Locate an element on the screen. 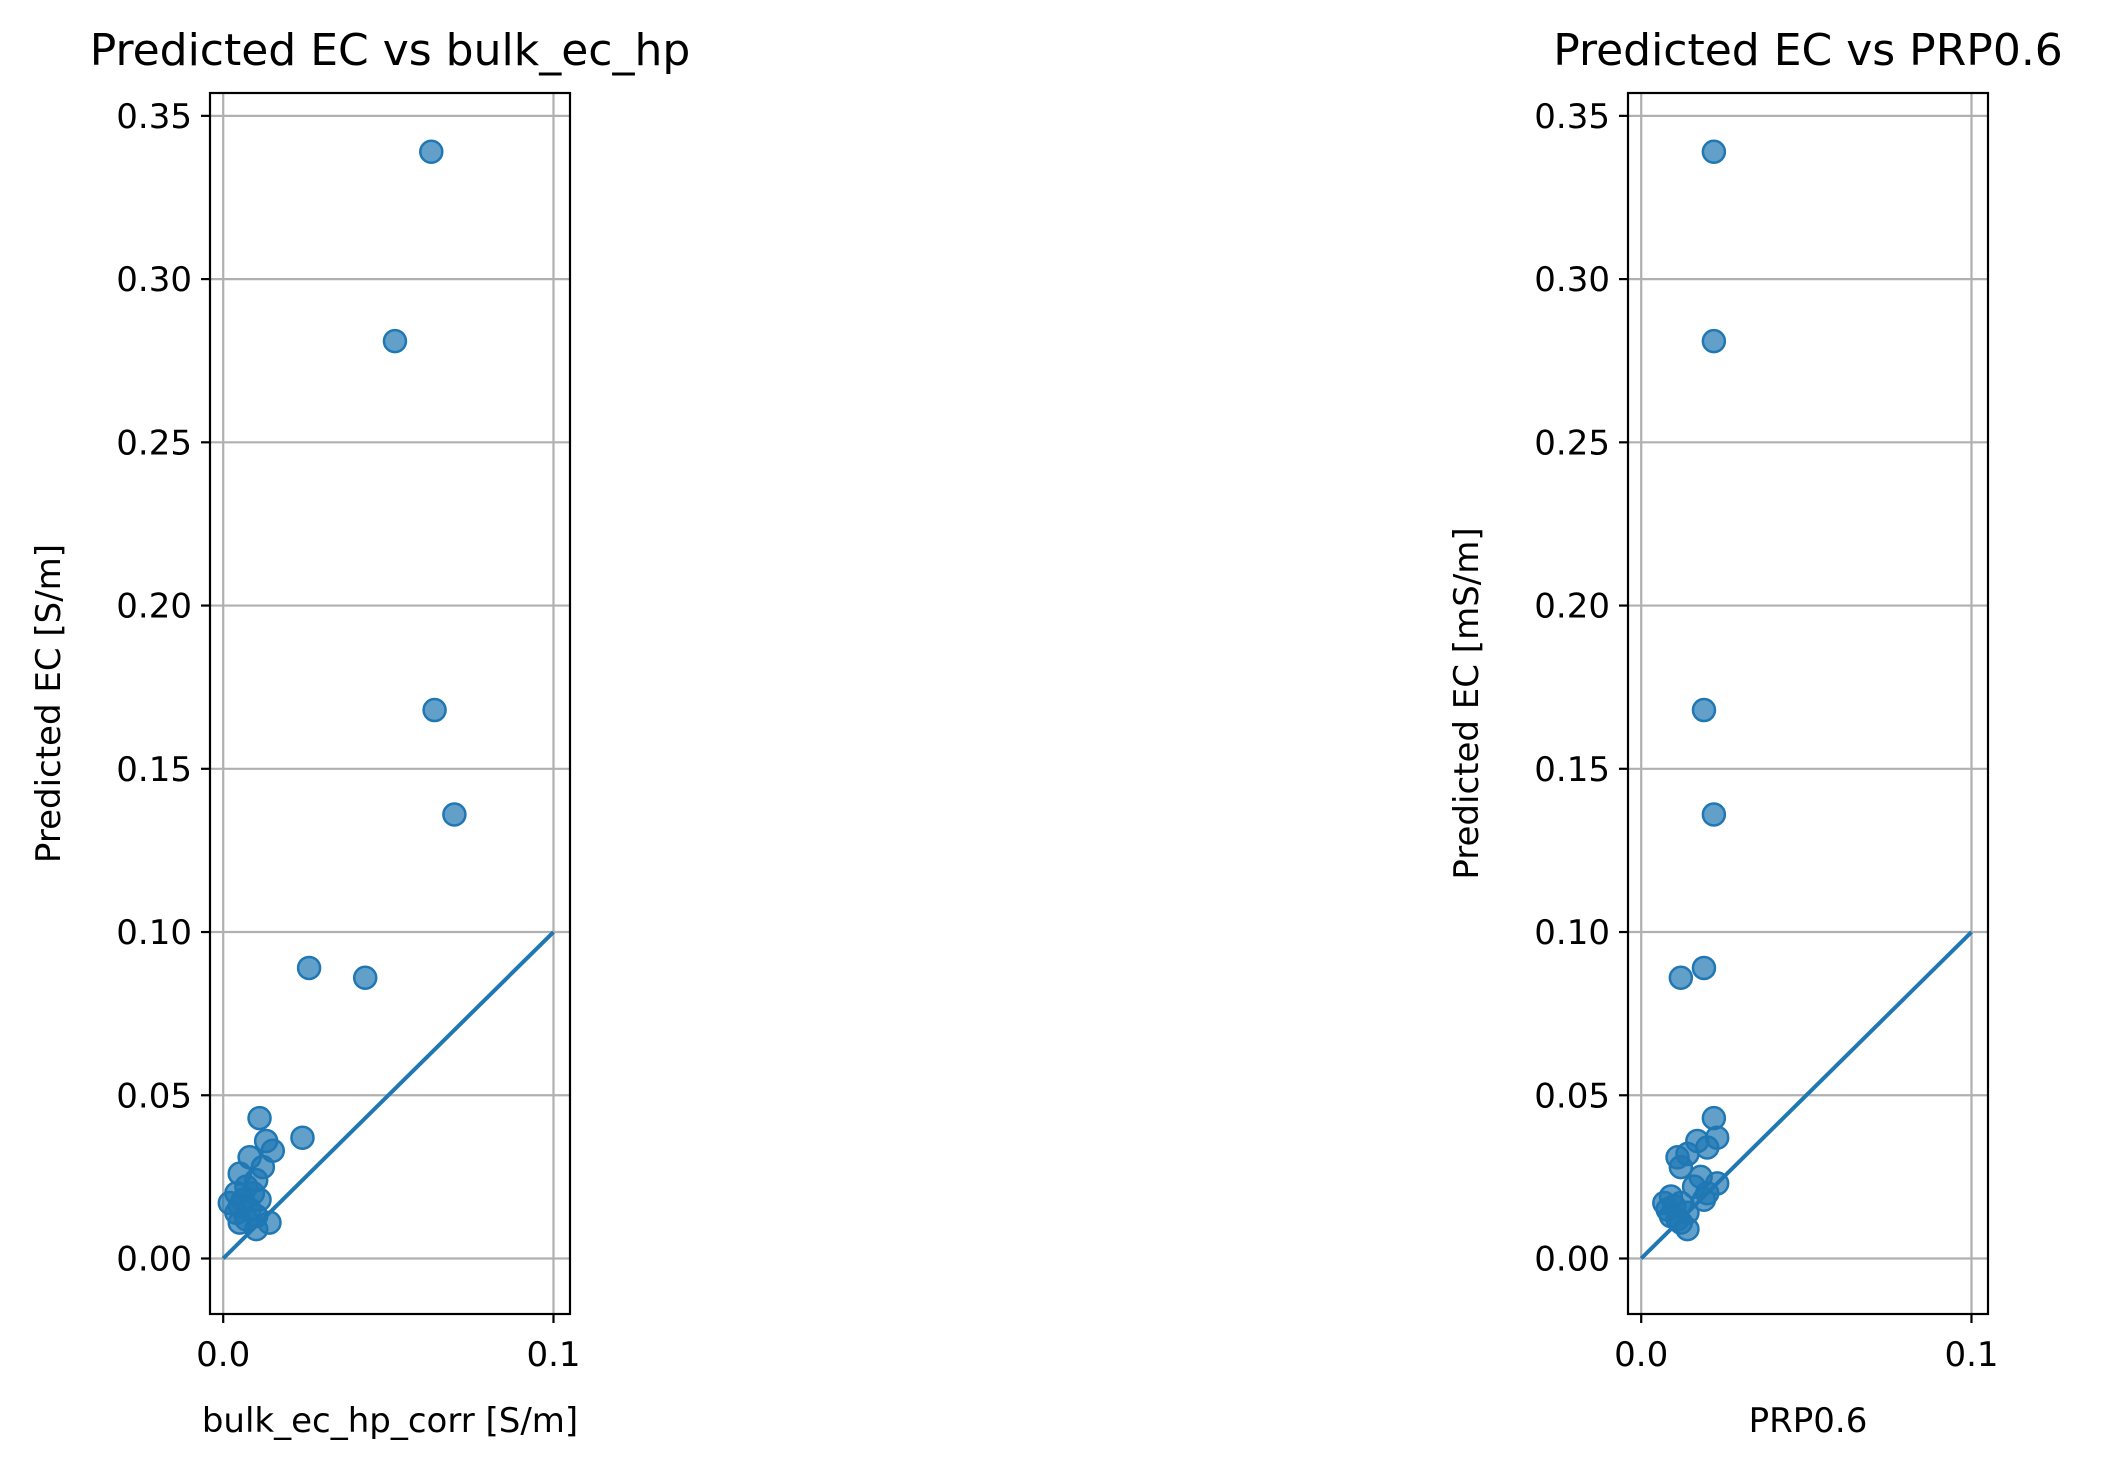 The image size is (2121, 1468). left-y-tick-label: 0.00 is located at coordinates (154, 1260).